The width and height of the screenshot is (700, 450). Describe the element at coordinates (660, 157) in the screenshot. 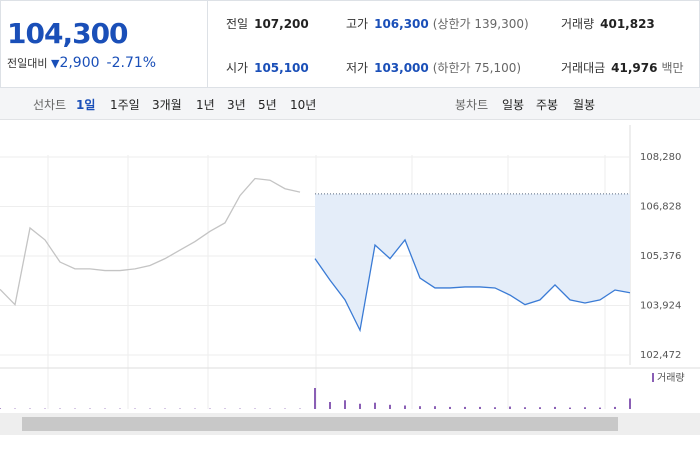

I see `y-tick-label: 108,280` at that location.